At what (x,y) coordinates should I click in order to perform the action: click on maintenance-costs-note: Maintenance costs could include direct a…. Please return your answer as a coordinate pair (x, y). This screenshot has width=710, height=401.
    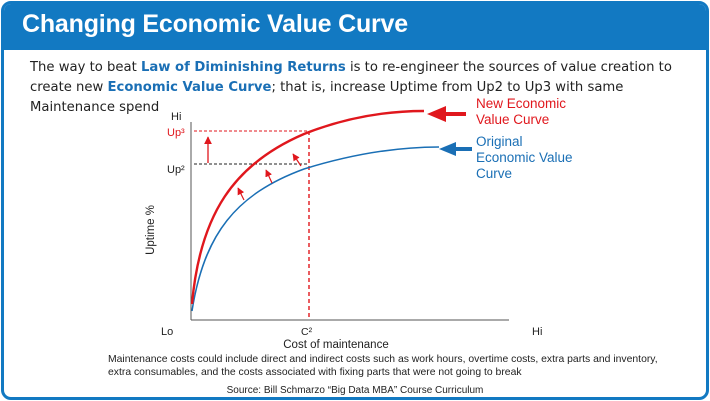
    Looking at the image, I should click on (383, 366).